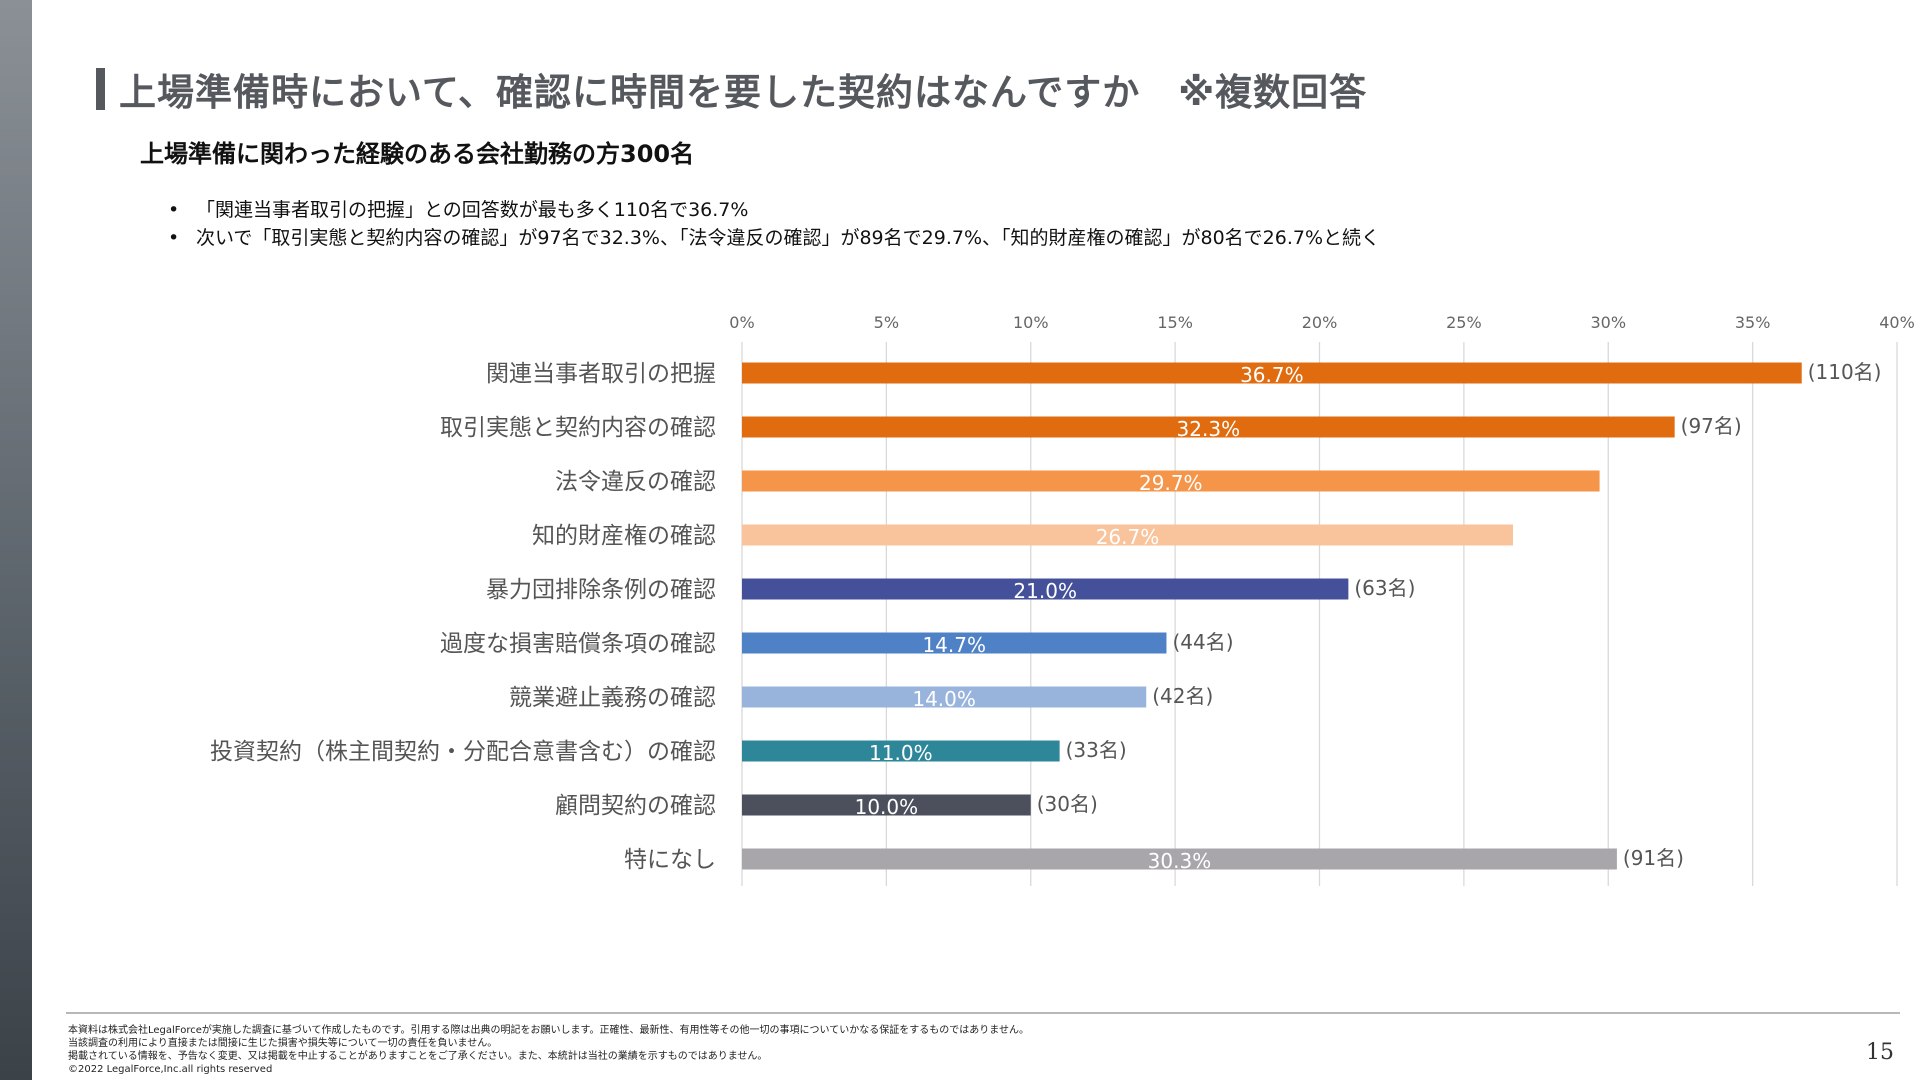 Image resolution: width=1920 pixels, height=1080 pixels. I want to click on count-label: (97名), so click(1711, 426).